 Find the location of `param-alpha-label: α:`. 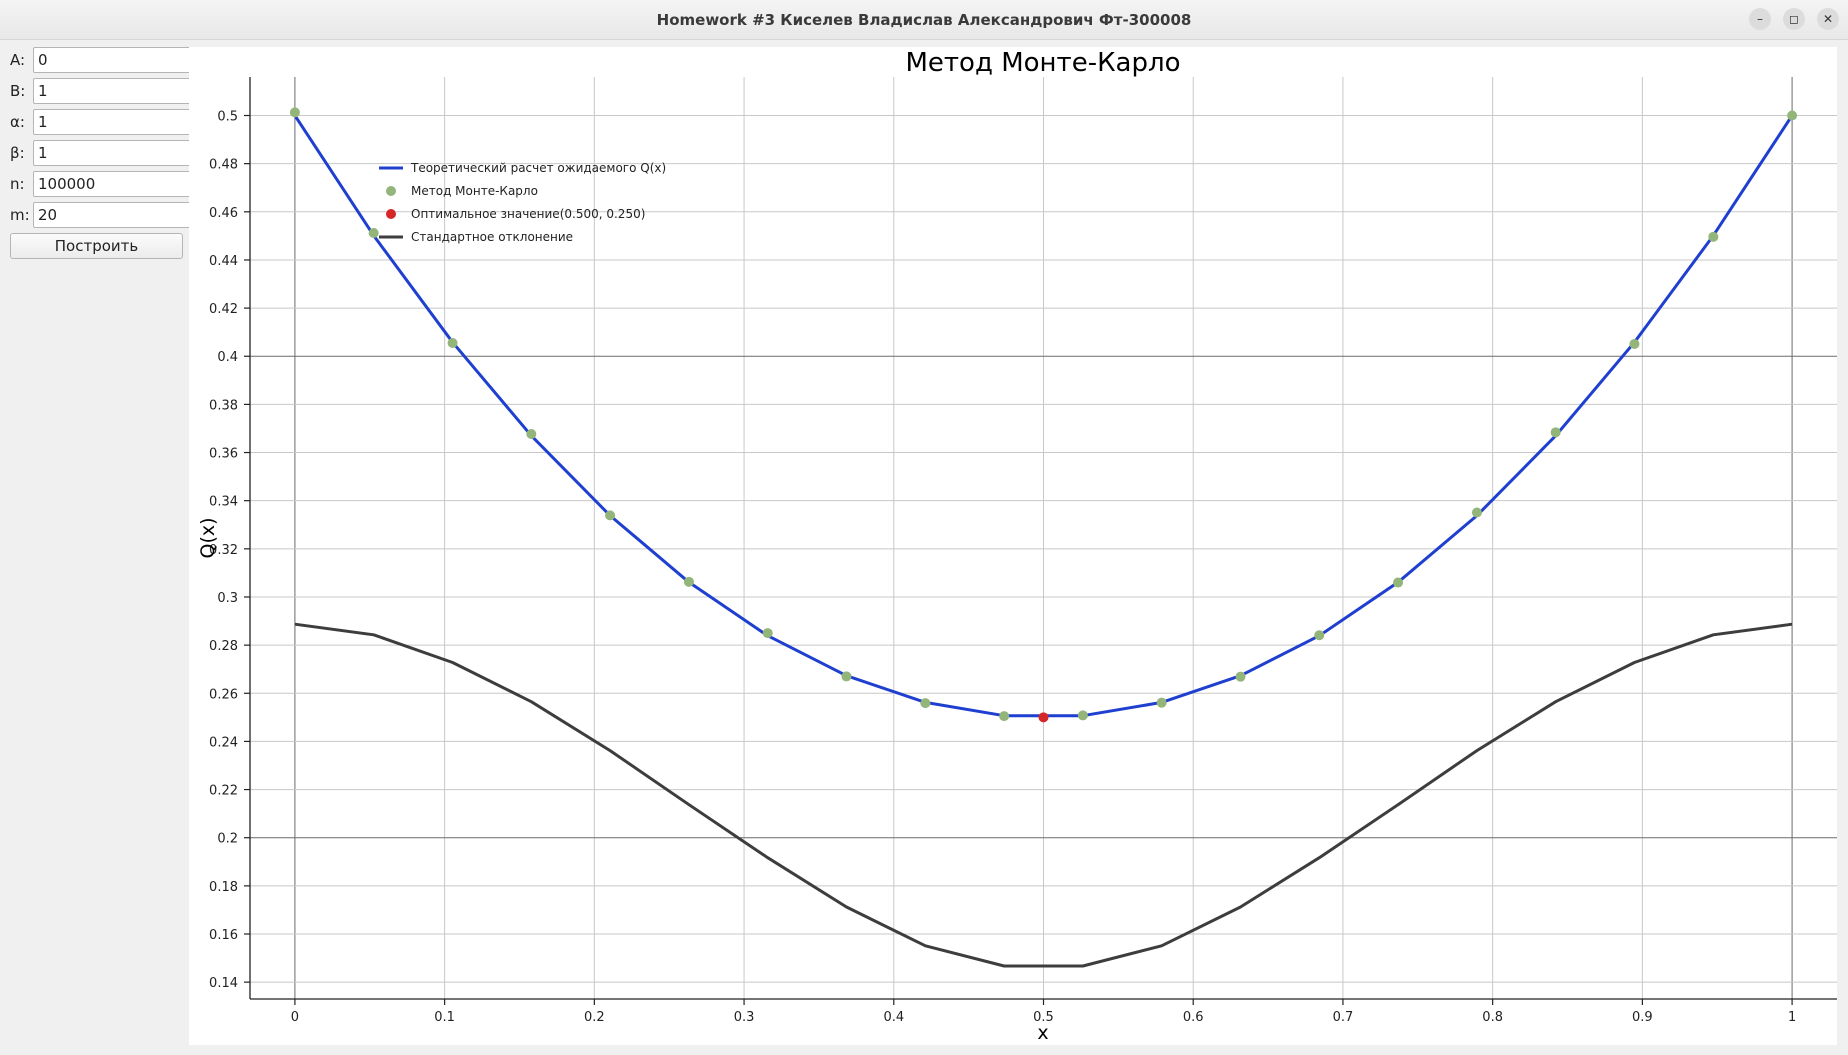

param-alpha-label: α: is located at coordinates (17, 122).